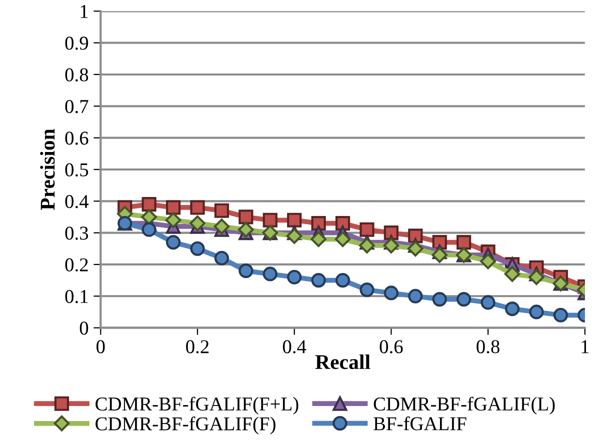 This screenshot has height=446, width=592. What do you see at coordinates (420, 423) in the screenshot?
I see `legend-label: BF-fGALIF` at bounding box center [420, 423].